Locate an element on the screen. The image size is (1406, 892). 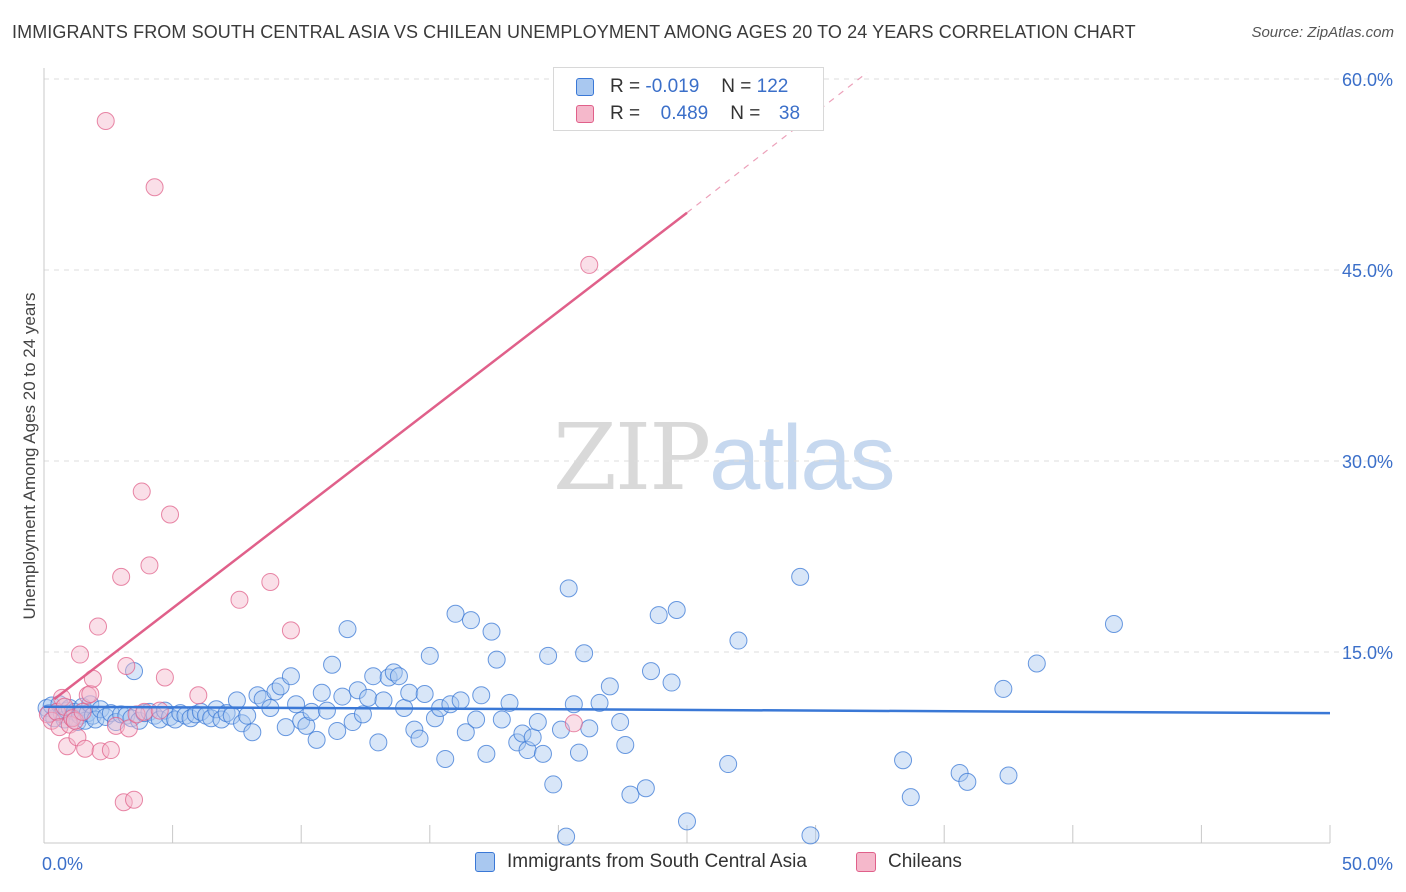
legend-n-value: 38 is located at coordinates (789, 113).